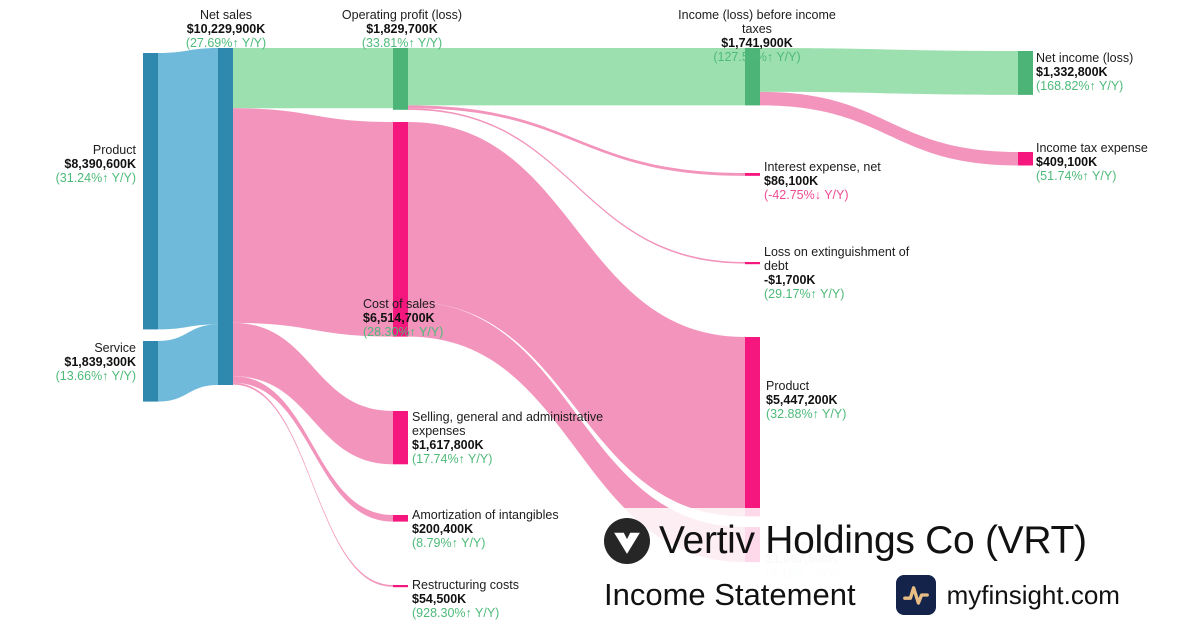 This screenshot has height=630, width=1200. Describe the element at coordinates (399, 318) in the screenshot. I see `node-value: $6,514,700K` at that location.